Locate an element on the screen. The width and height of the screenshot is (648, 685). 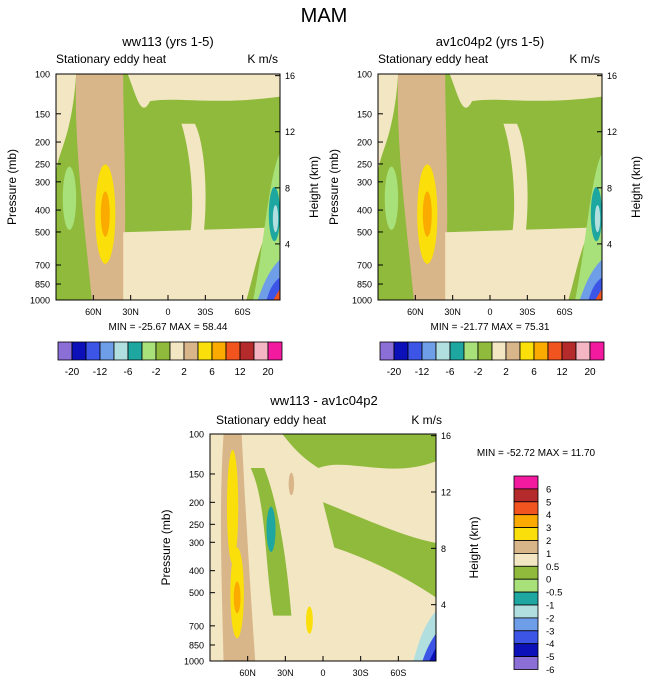
contour-fill-neg5 is located at coordinates (432, 654).